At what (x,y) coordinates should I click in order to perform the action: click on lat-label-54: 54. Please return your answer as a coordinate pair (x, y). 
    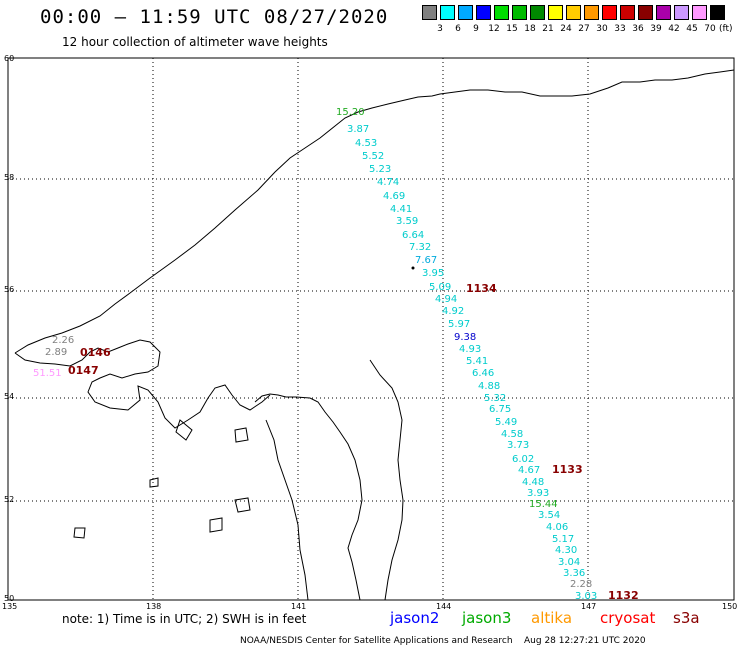
    Looking at the image, I should click on (9, 396).